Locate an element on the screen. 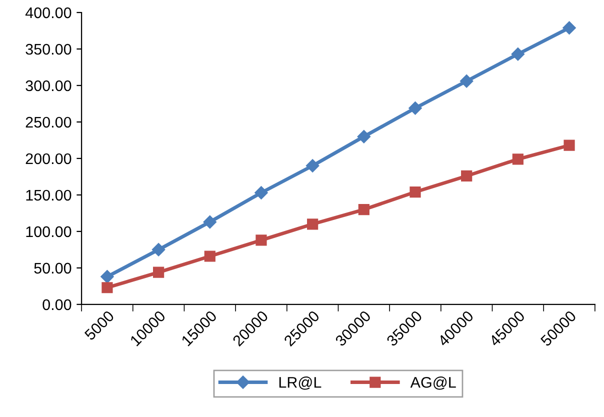 This screenshot has width=604, height=417. y-tick-label: 100.00 is located at coordinates (49, 232).